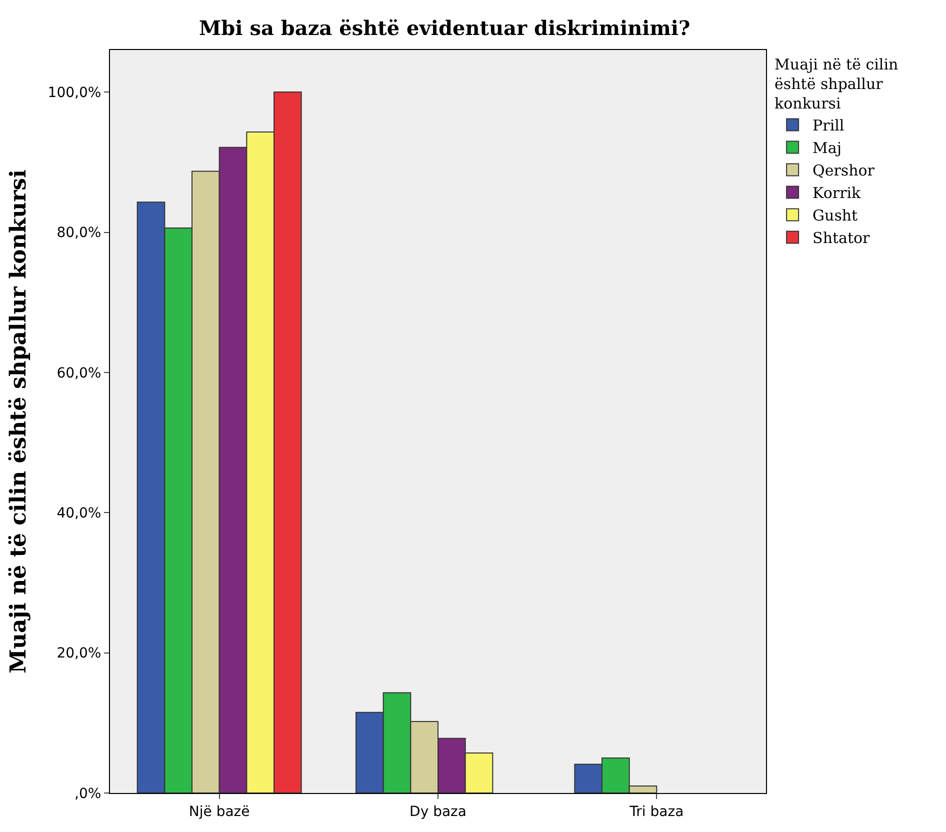 The image size is (946, 832). Describe the element at coordinates (836, 84) in the screenshot. I see `legend-title: Muaji në të cilin është shpallur konkursi` at that location.